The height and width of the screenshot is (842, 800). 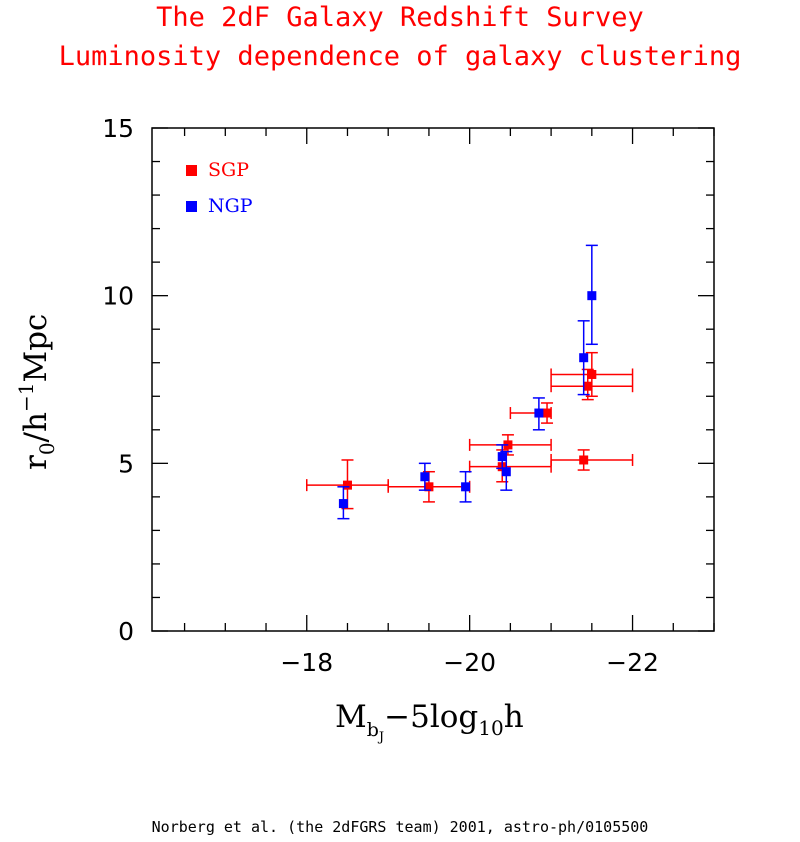 I want to click on legend-marker-sgp, so click(x=191, y=170).